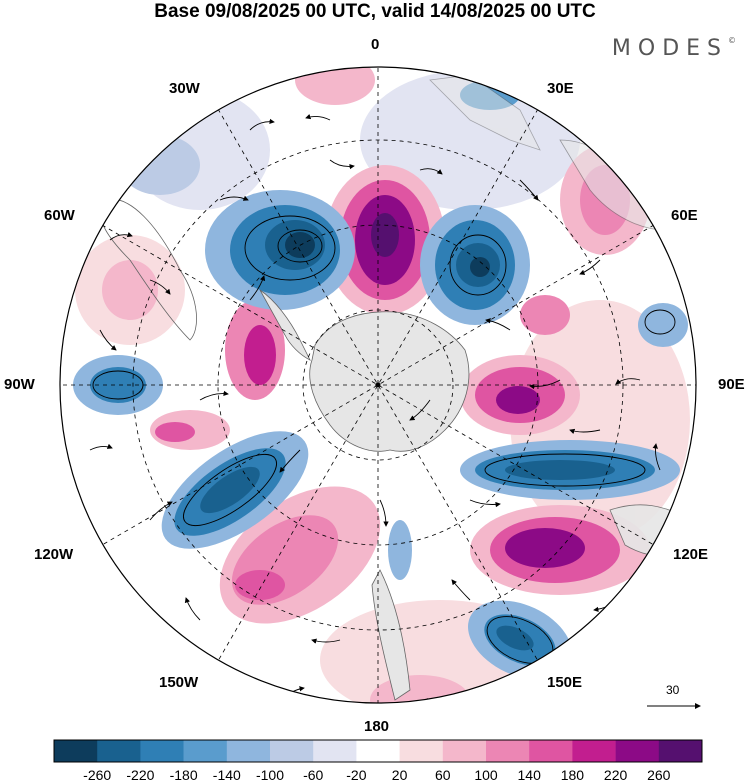 Image resolution: width=750 pixels, height=783 pixels. What do you see at coordinates (313, 775) in the screenshot?
I see `colorbar-tick-label: -60` at bounding box center [313, 775].